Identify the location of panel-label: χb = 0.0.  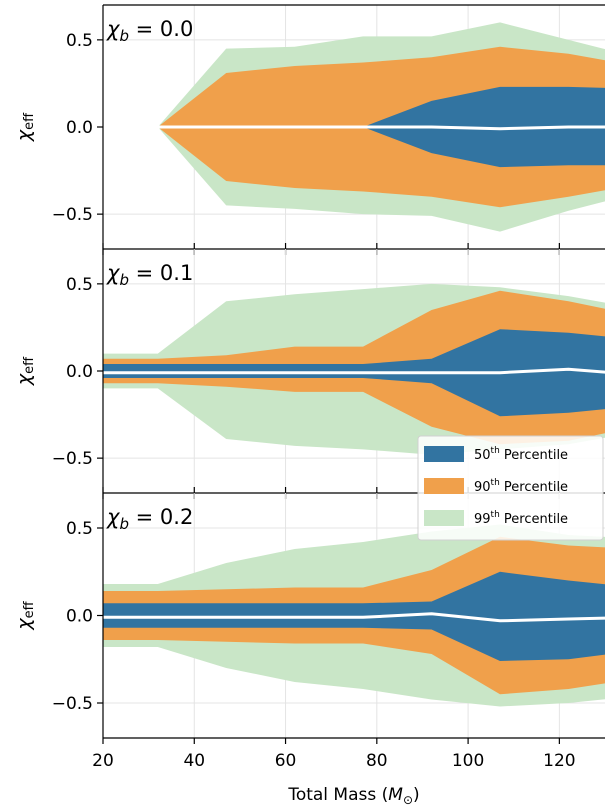
(149, 31).